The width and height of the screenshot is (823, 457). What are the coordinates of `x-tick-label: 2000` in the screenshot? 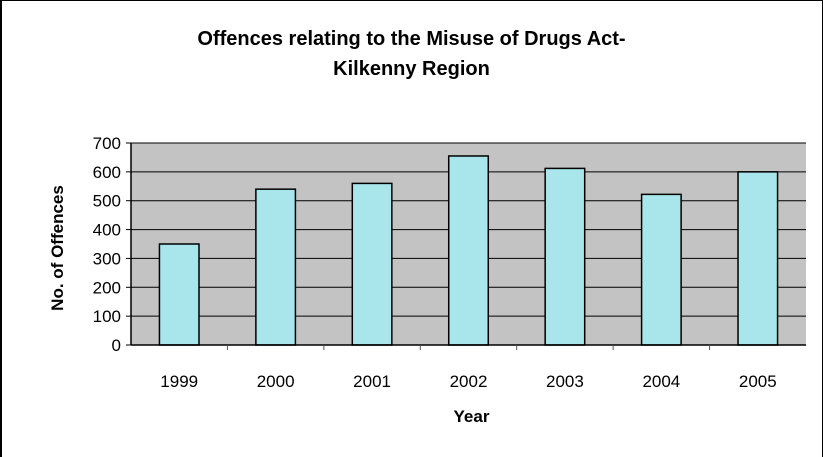 It's located at (276, 381).